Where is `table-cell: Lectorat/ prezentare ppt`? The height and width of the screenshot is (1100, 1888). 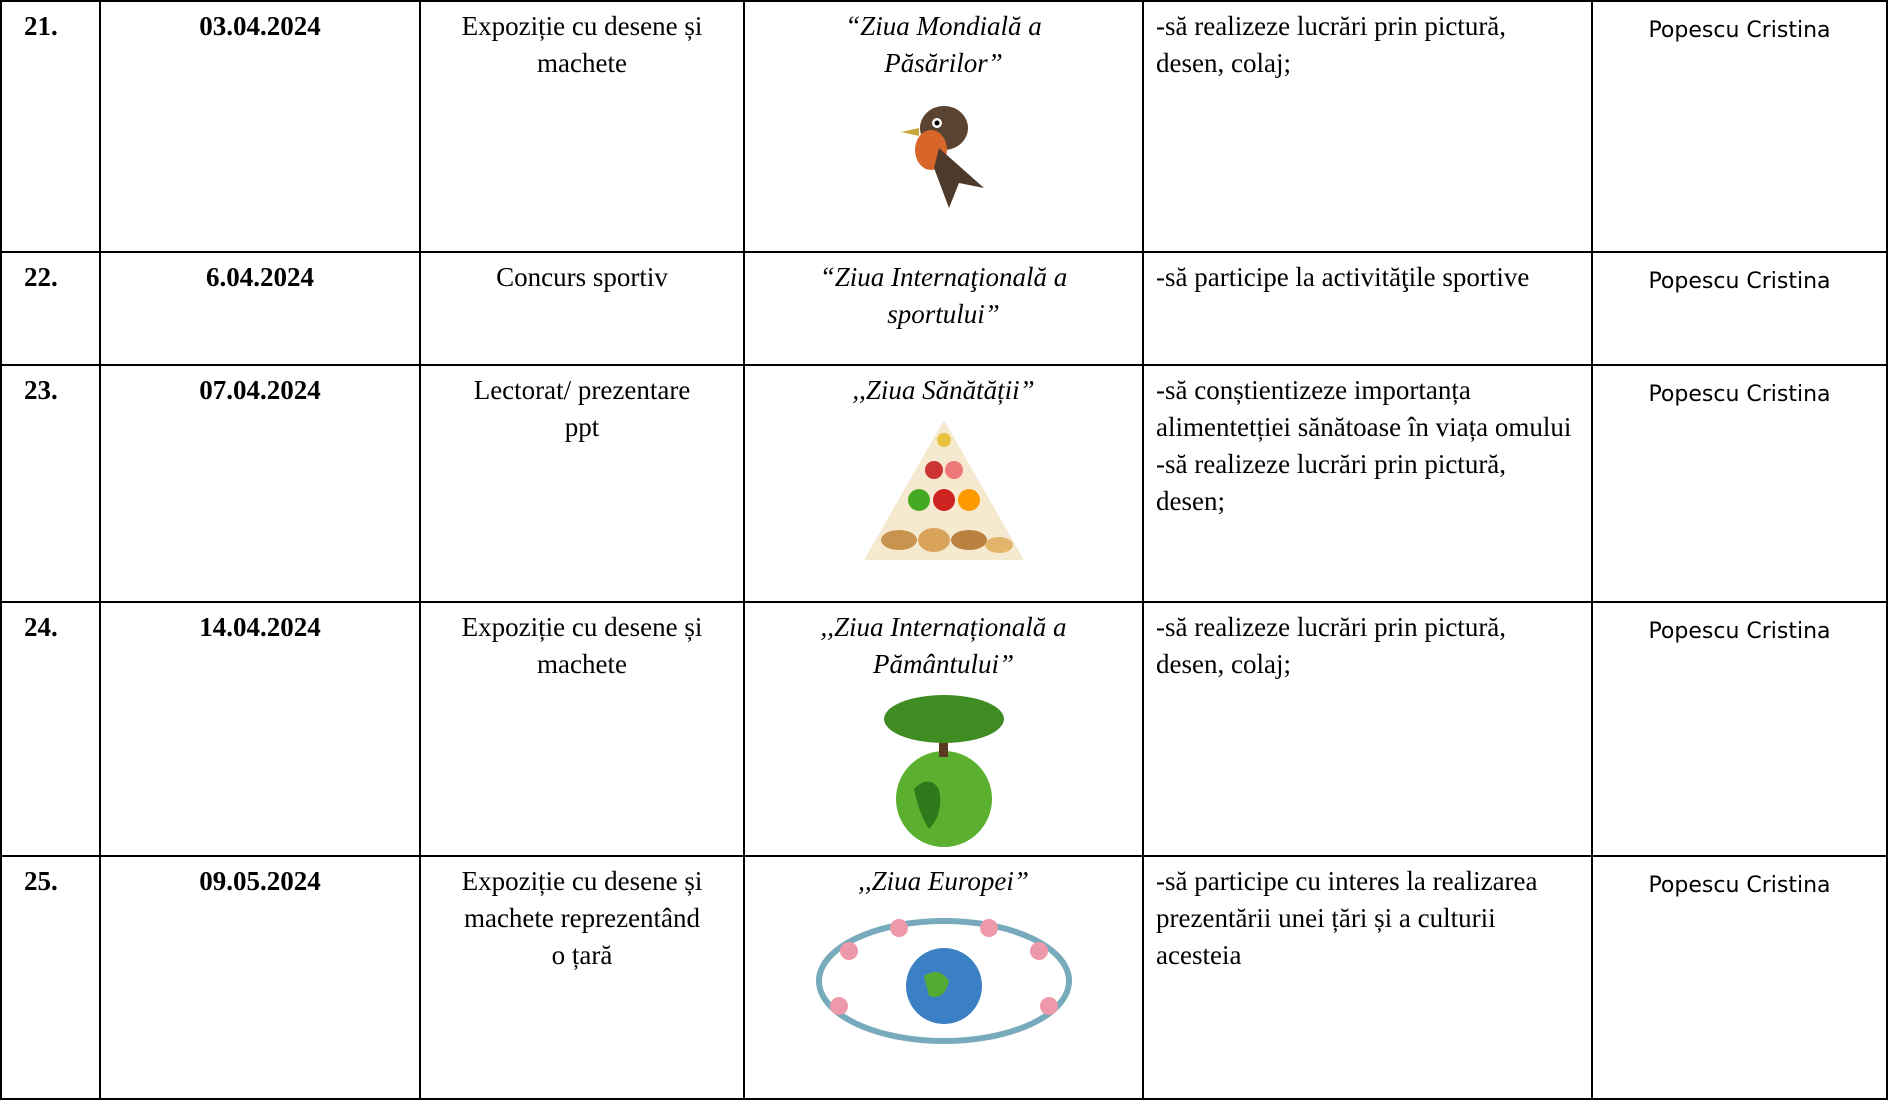 table-cell: Lectorat/ prezentare ppt is located at coordinates (583, 484).